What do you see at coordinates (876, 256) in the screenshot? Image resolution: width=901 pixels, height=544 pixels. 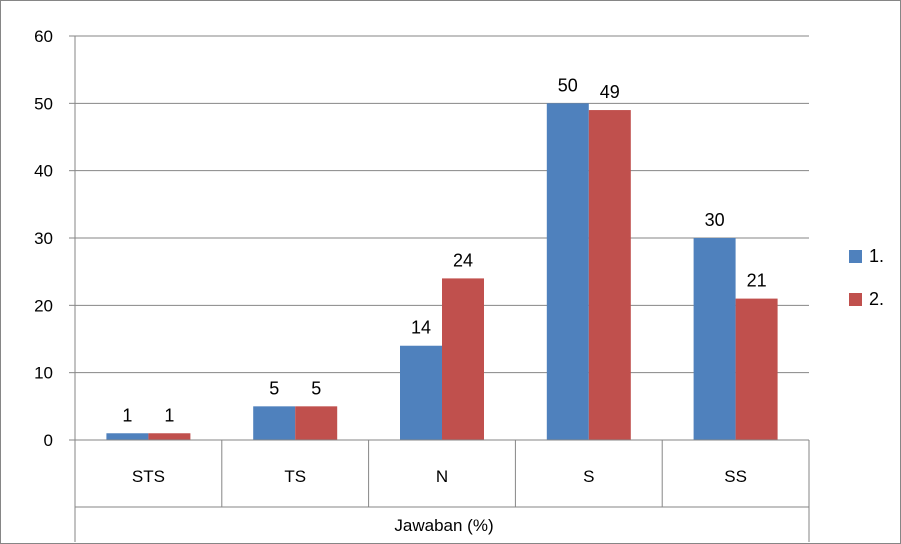 I see `legend-label: 1.` at bounding box center [876, 256].